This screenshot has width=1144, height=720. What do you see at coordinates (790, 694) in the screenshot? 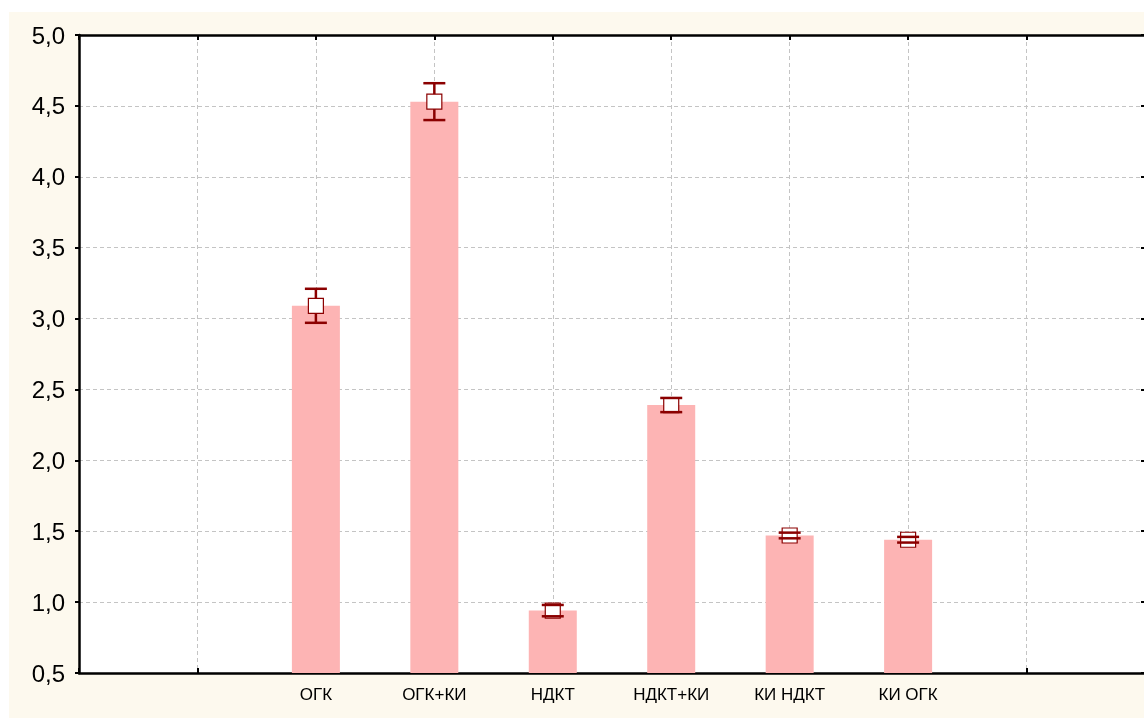
I see `x-tick-label: КИ НДКТ` at bounding box center [790, 694].